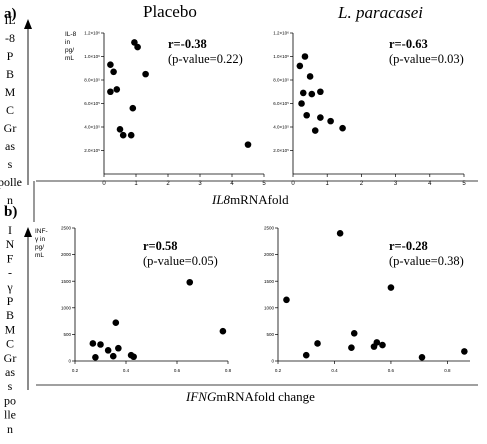  I want to click on side-label-b-part-6: B, so click(10, 315).